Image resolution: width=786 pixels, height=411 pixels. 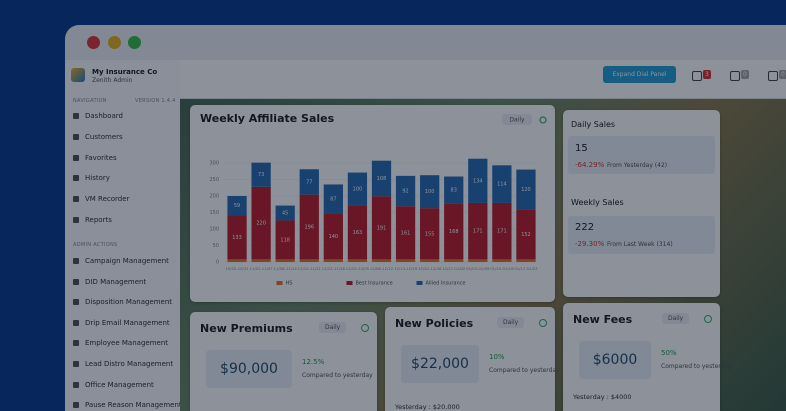 What do you see at coordinates (129, 364) in the screenshot?
I see `admin-text: Lead Distro Management` at bounding box center [129, 364].